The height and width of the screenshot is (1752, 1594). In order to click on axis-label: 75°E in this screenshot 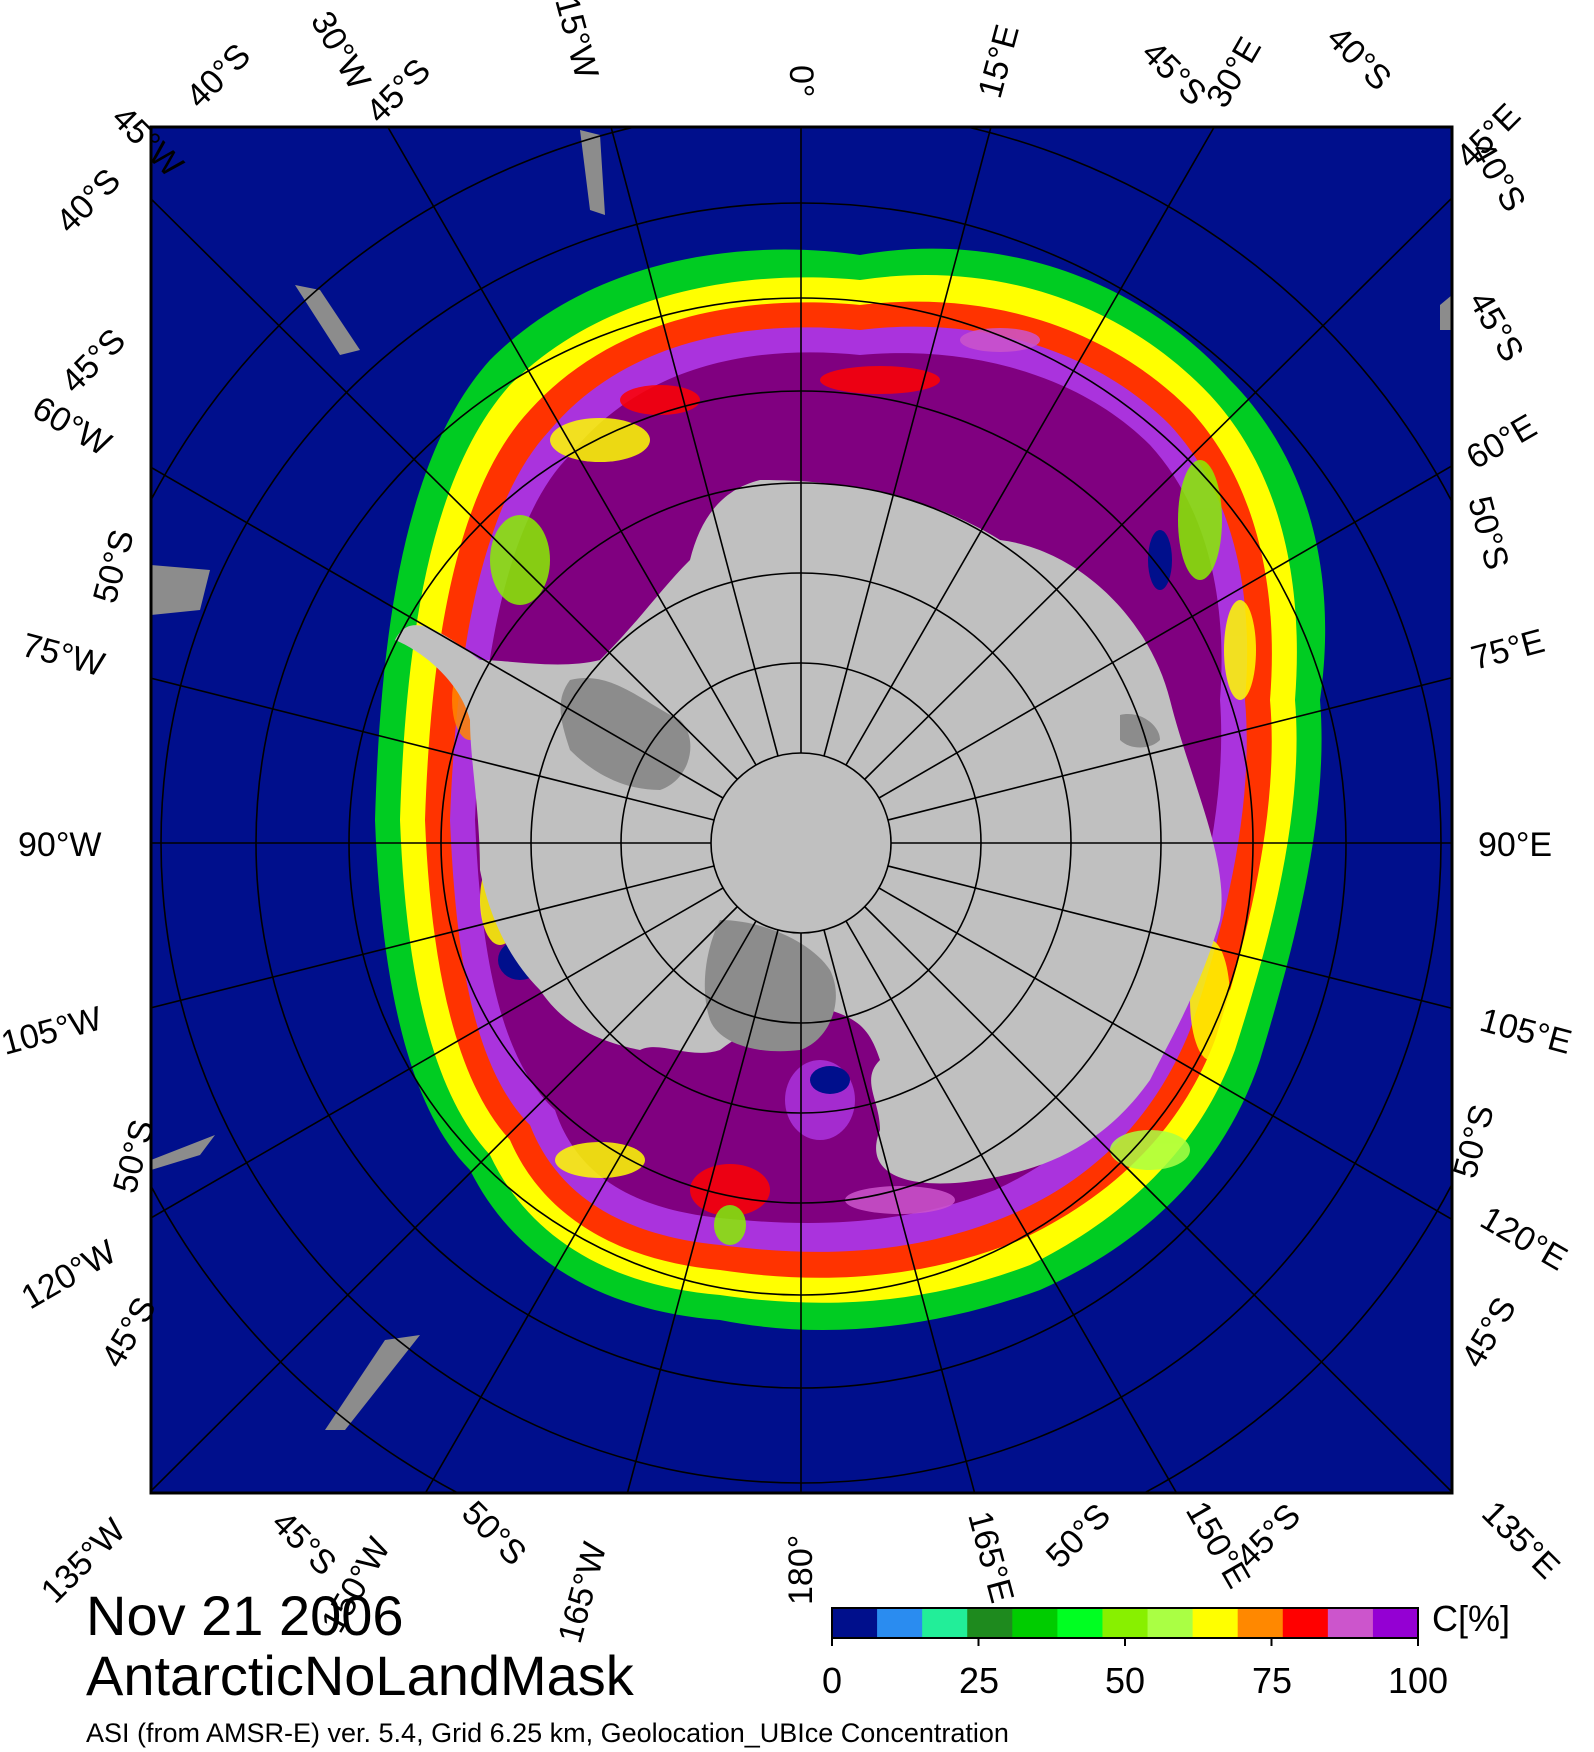, I will do `click(1507, 650)`.